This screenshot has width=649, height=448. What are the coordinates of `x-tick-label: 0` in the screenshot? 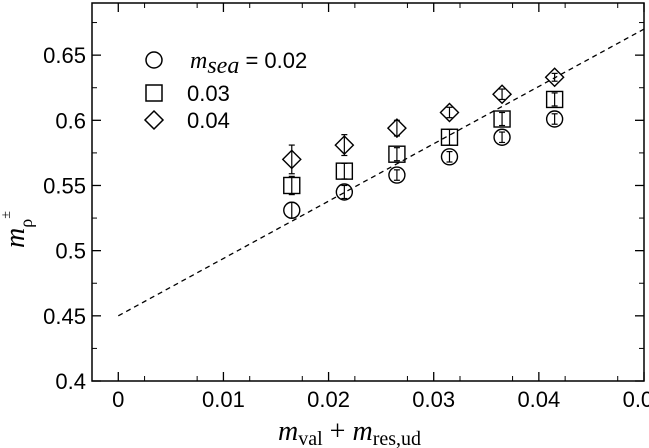 It's located at (118, 399).